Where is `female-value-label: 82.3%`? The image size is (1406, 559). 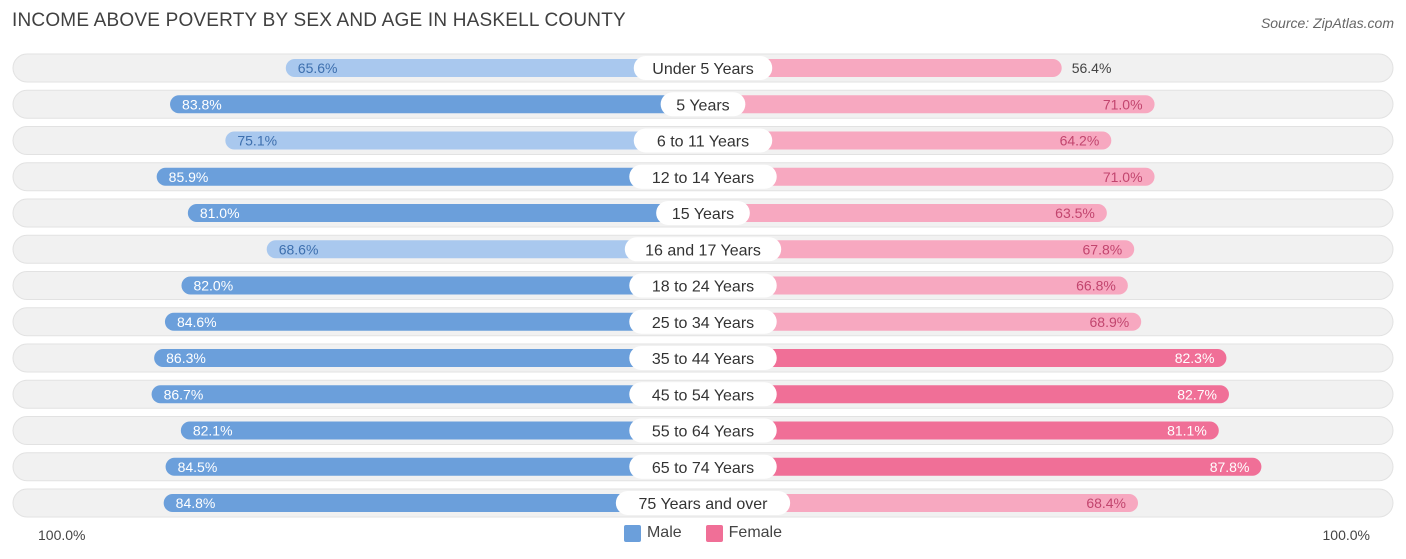
female-value-label: 82.3% is located at coordinates (1195, 358).